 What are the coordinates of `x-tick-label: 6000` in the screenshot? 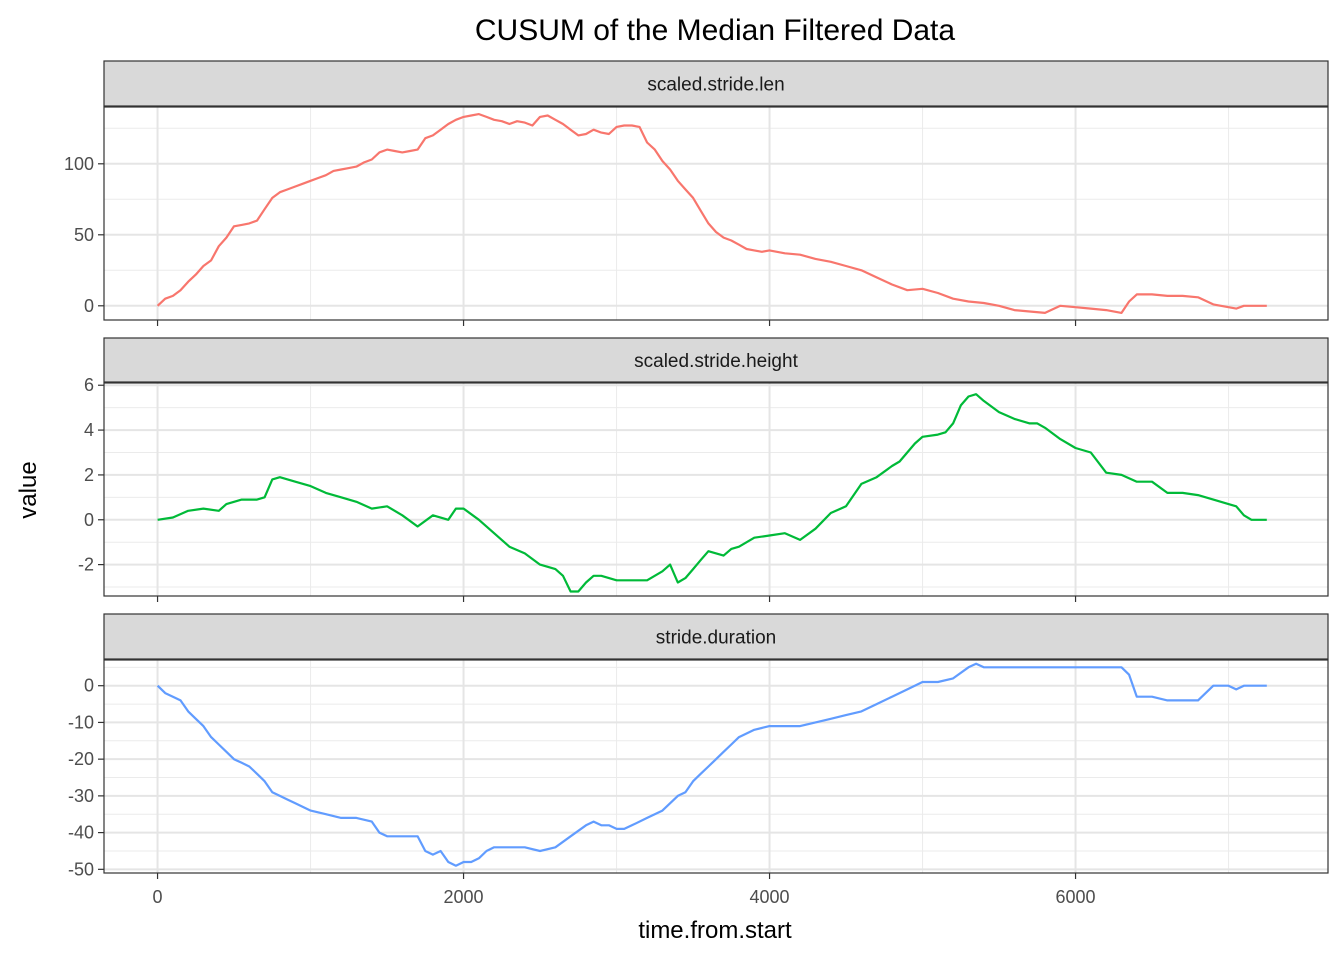 It's located at (1076, 897).